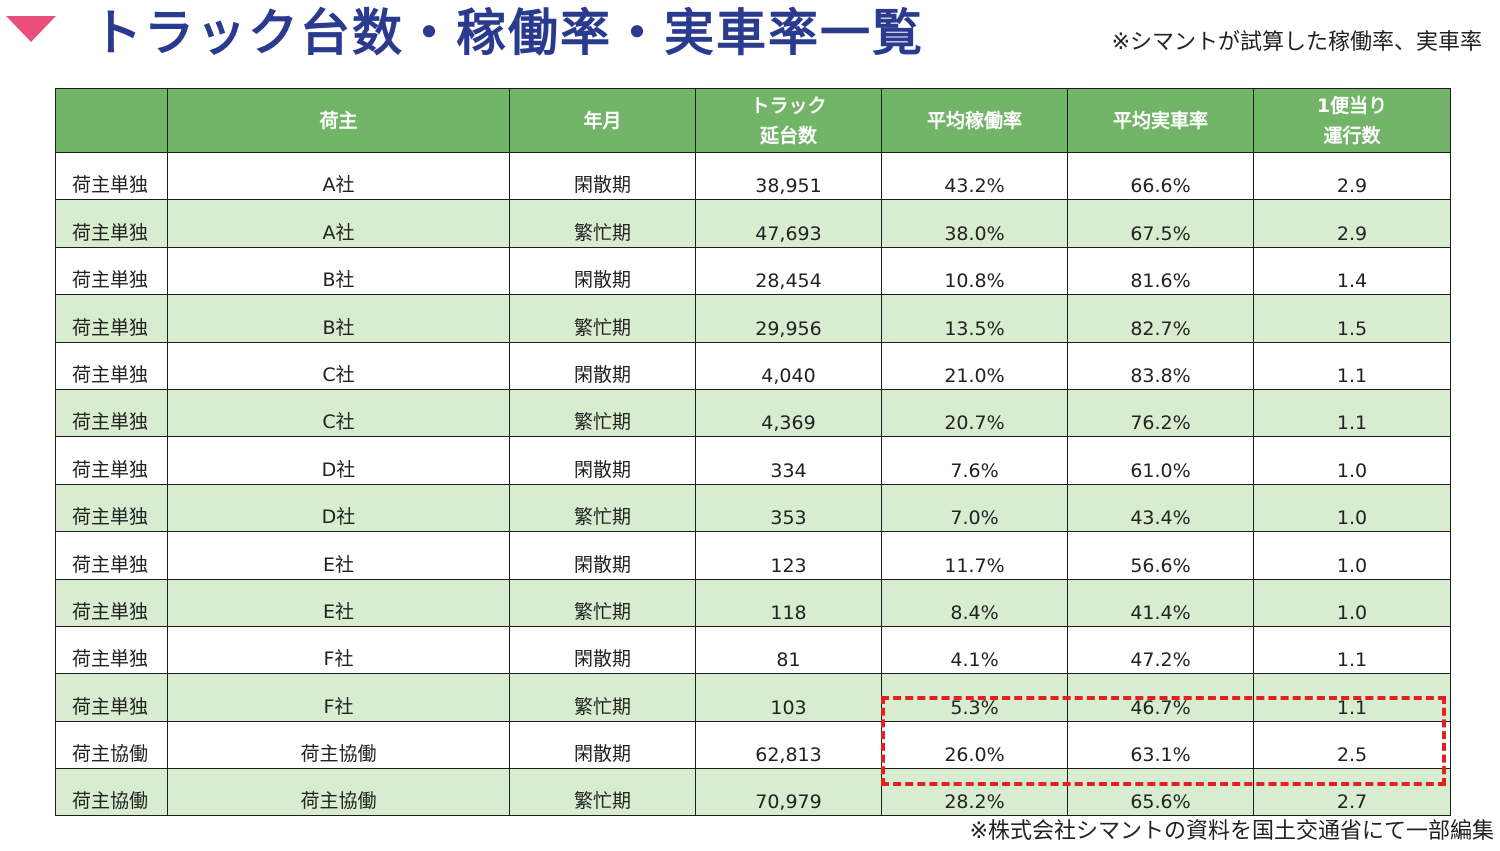 The image size is (1500, 851). Describe the element at coordinates (1160, 745) in the screenshot. I see `table-cell: 63.1%` at that location.